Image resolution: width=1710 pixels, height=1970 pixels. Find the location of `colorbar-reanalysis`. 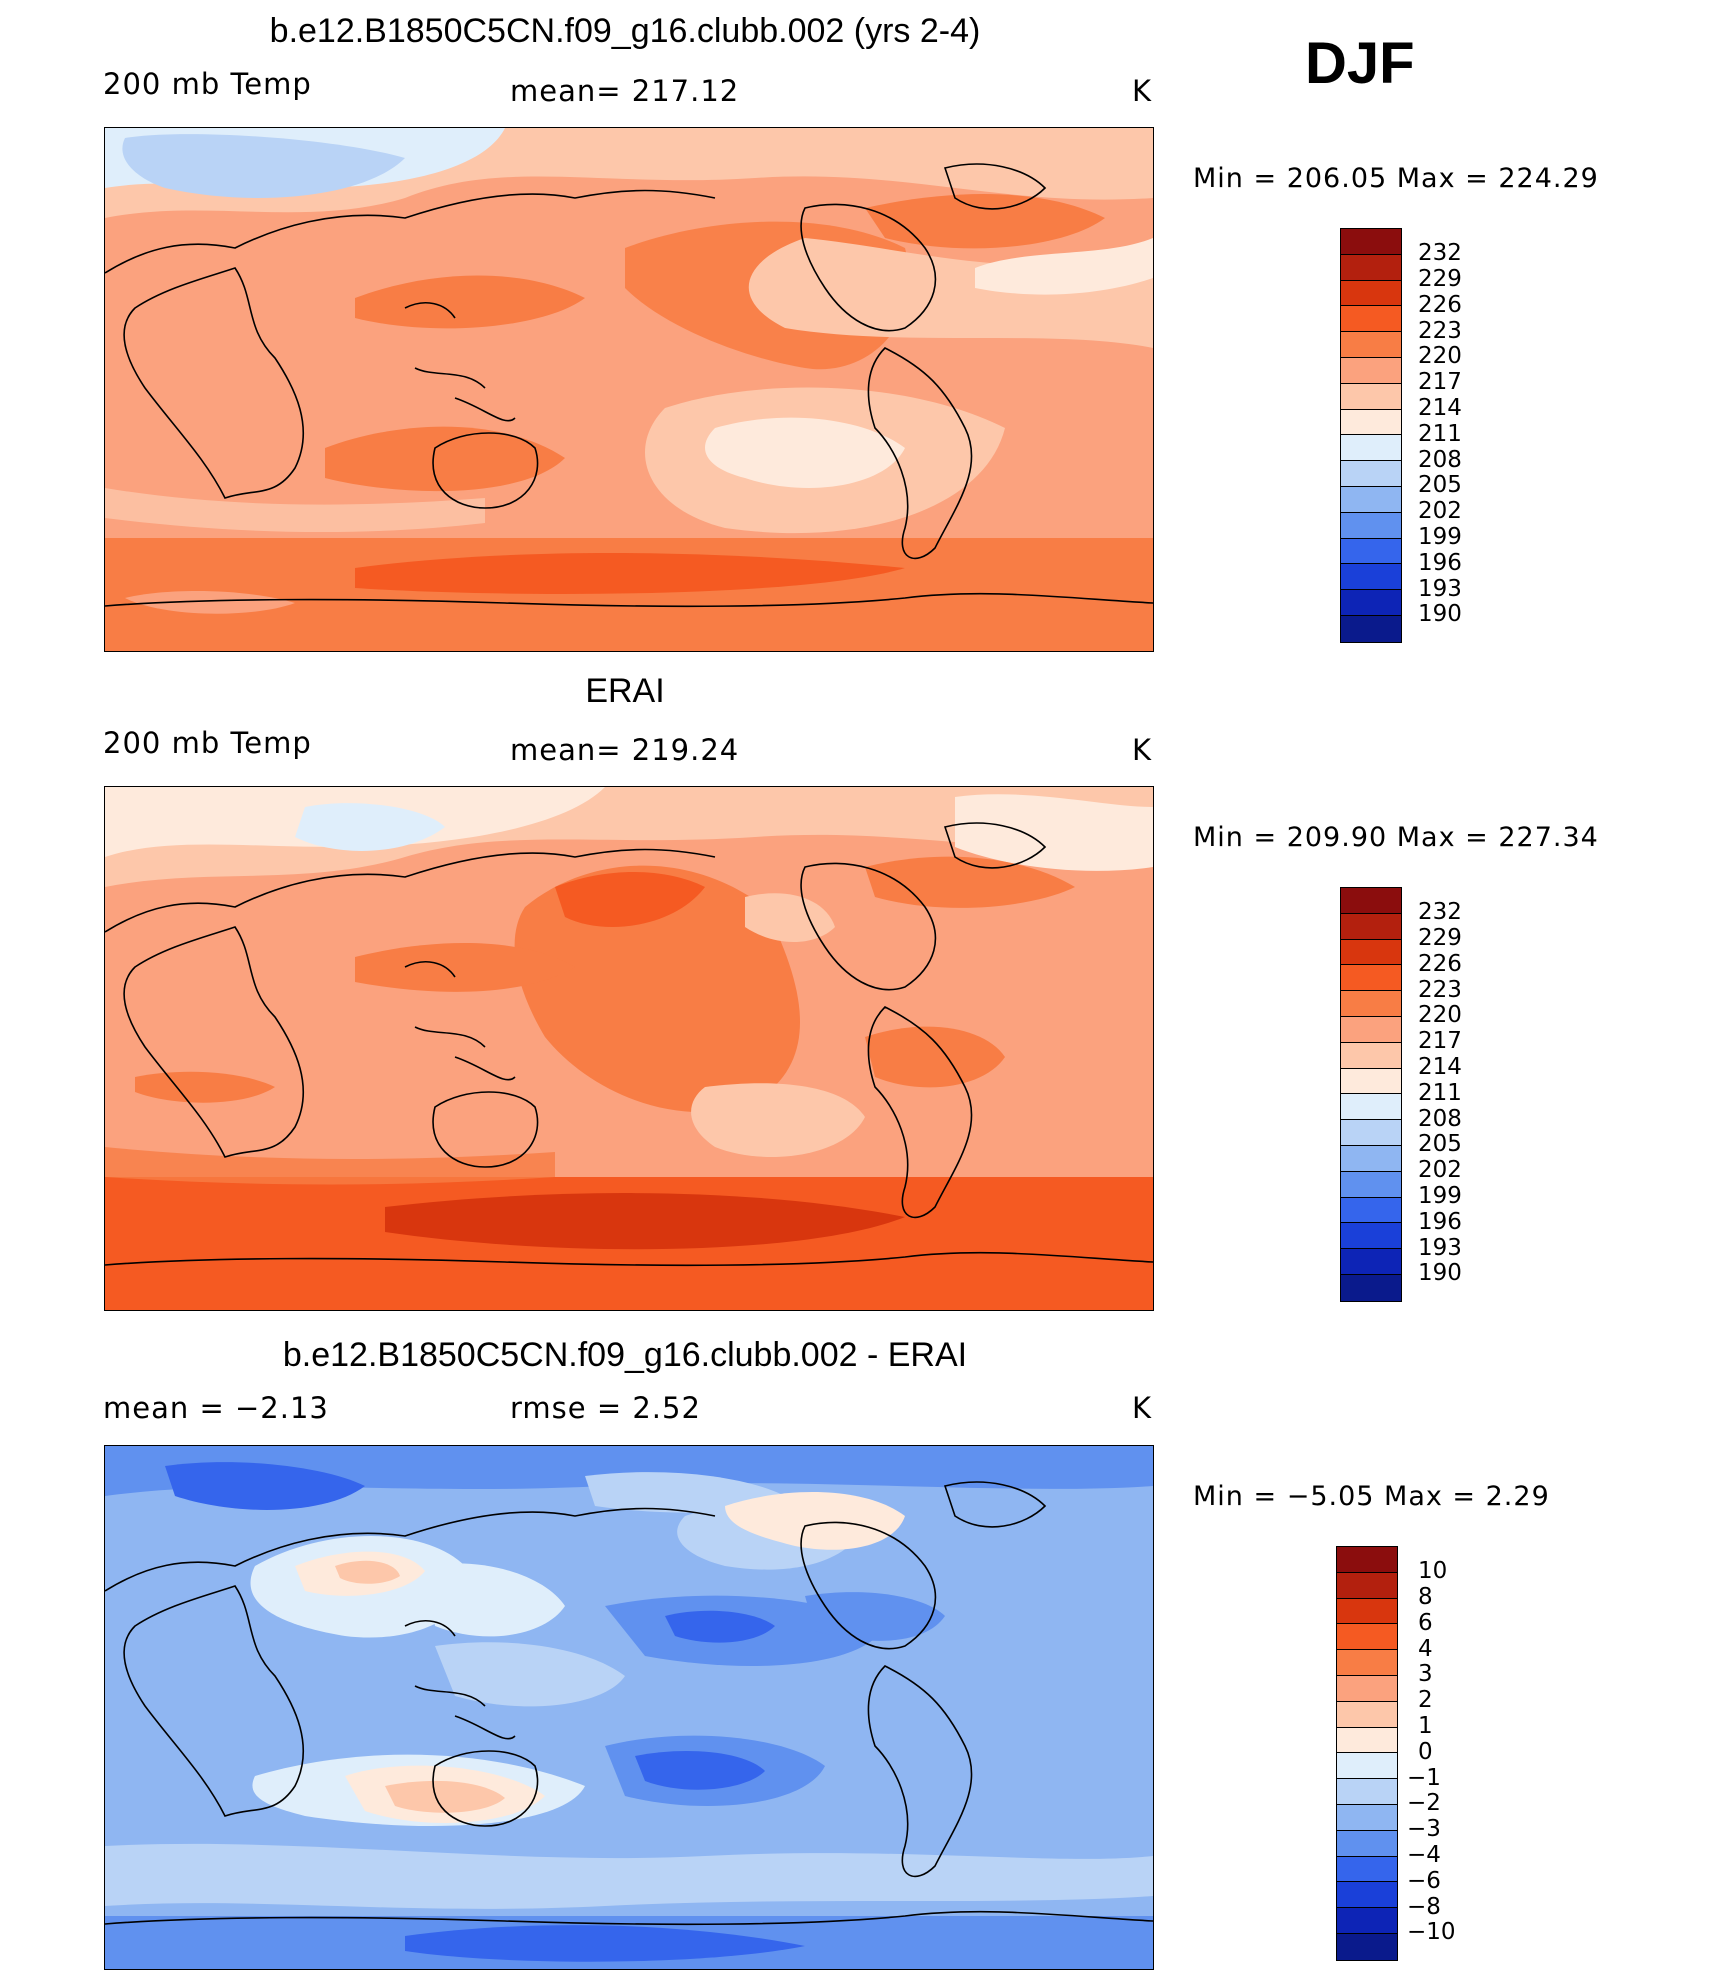

colorbar-reanalysis is located at coordinates (1371, 1094).